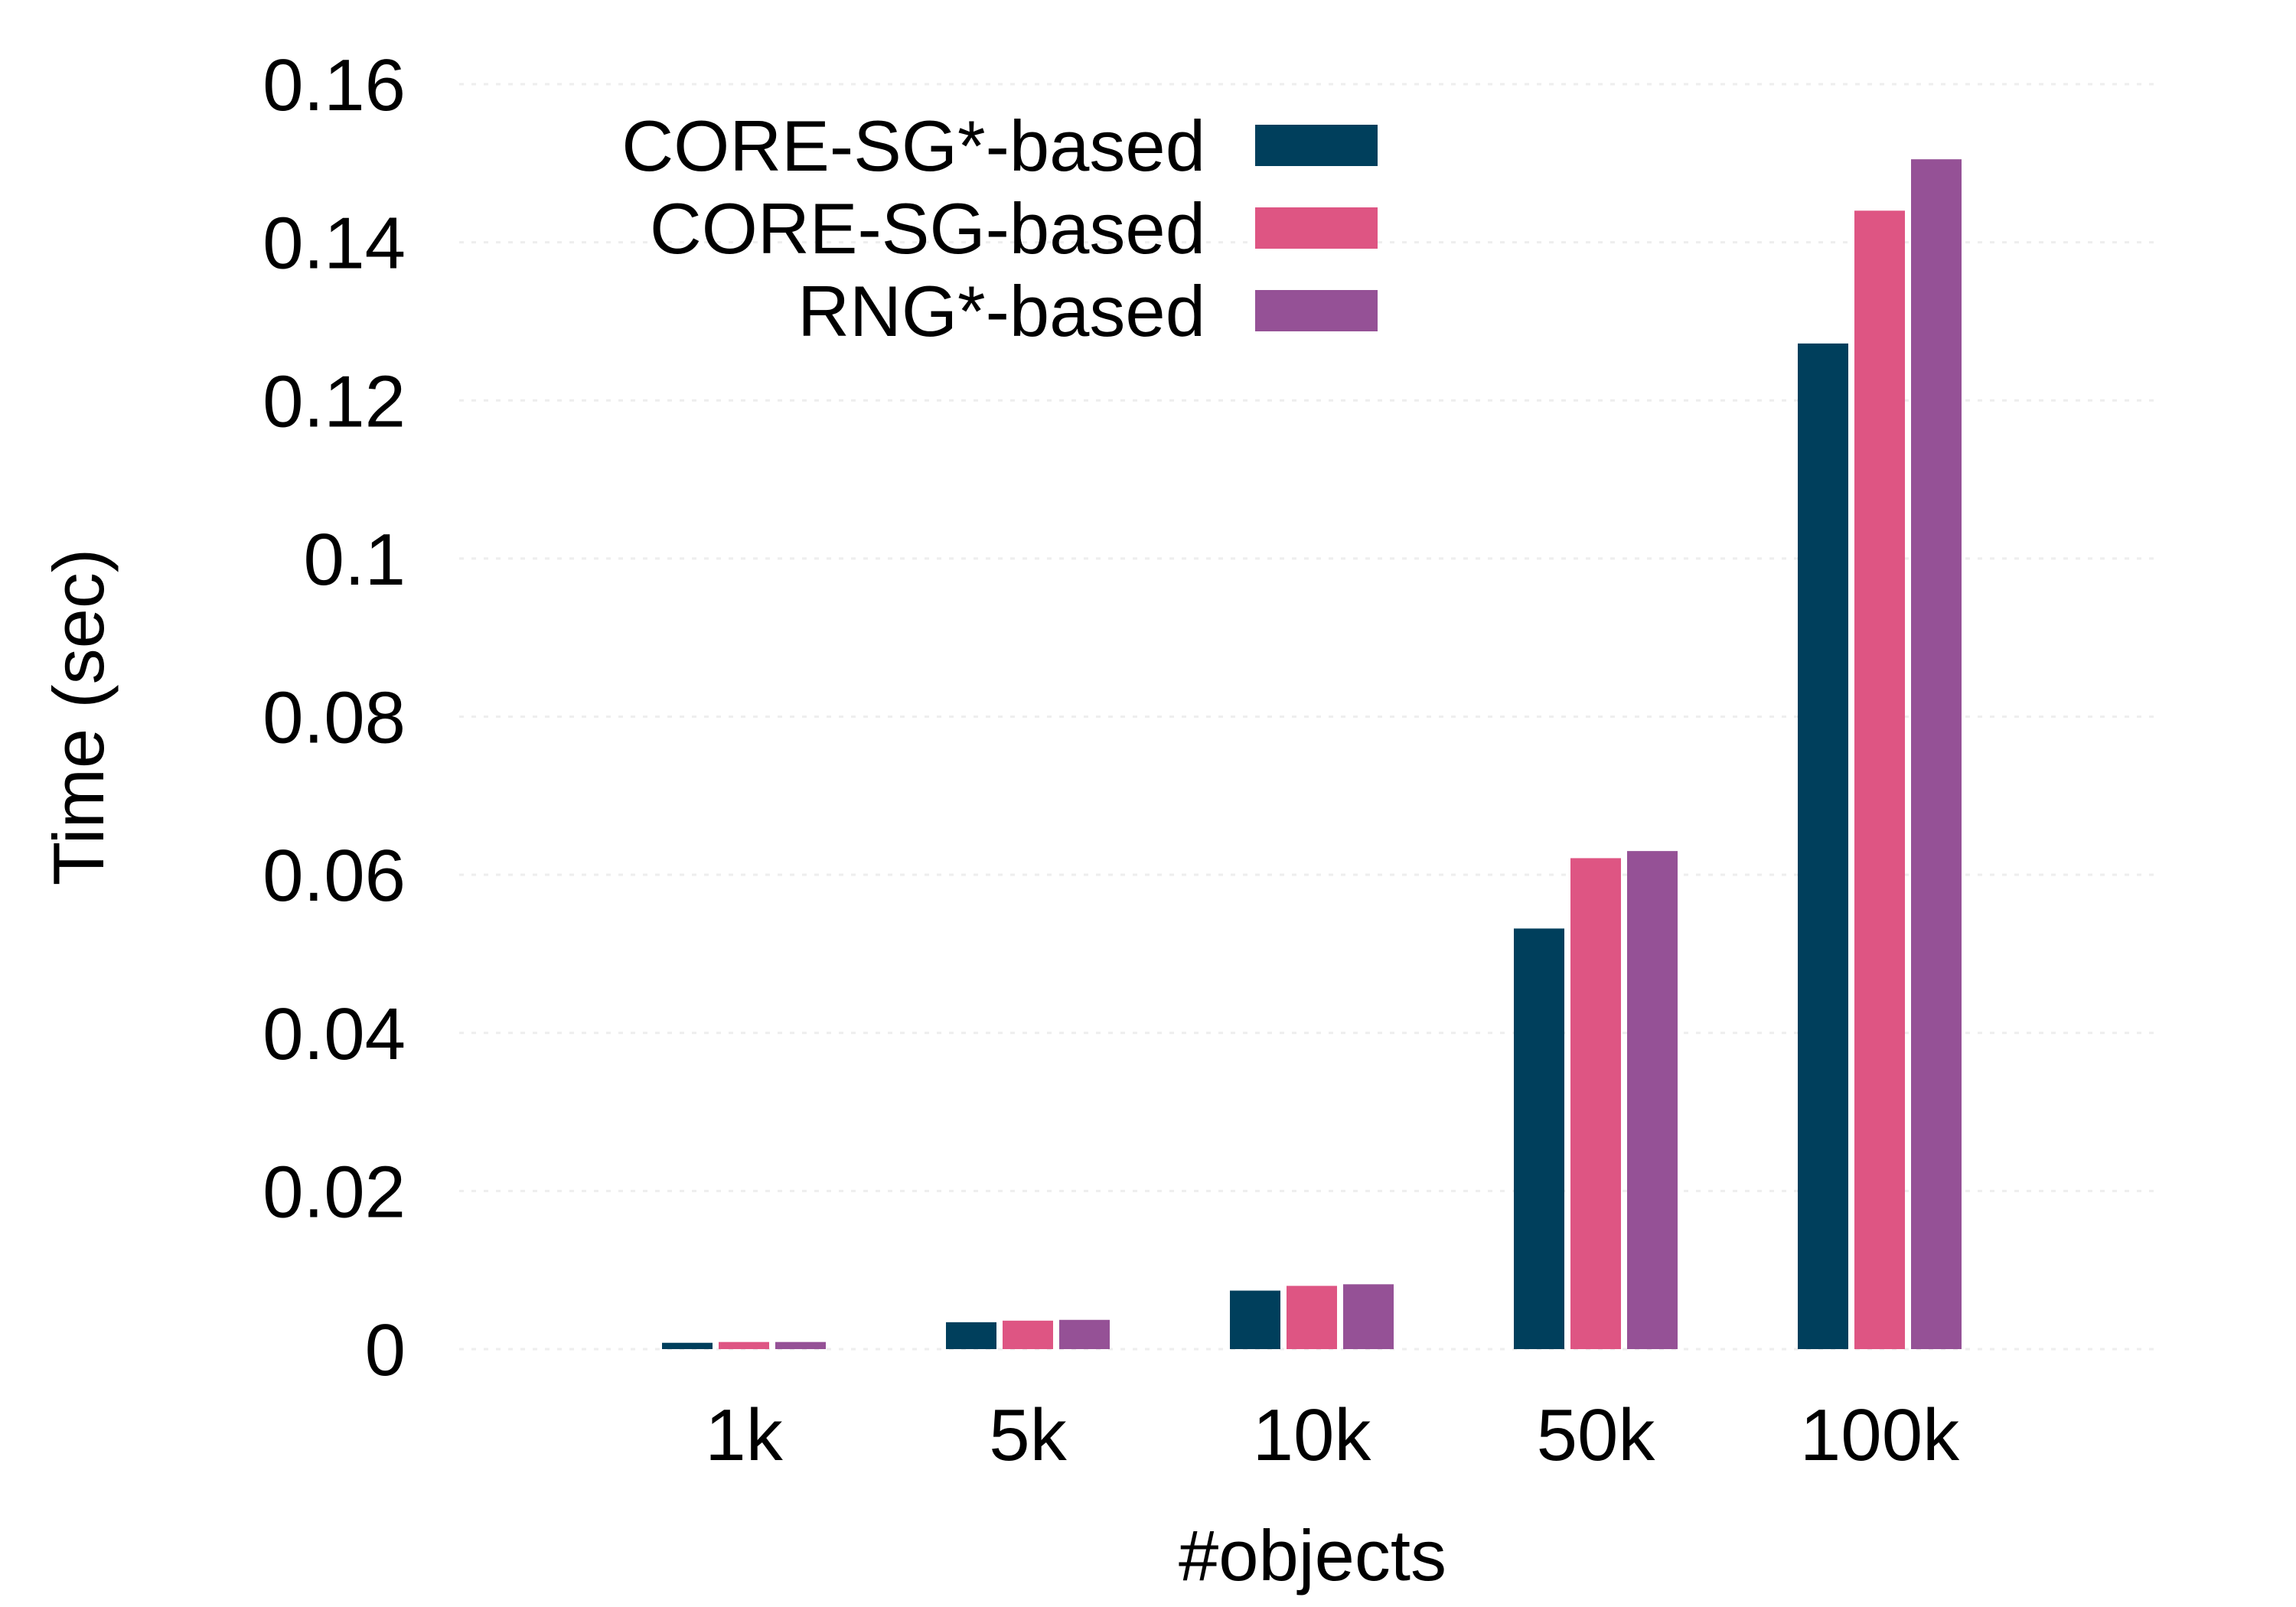  I want to click on y-axis-label: Time (sec), so click(78, 717).